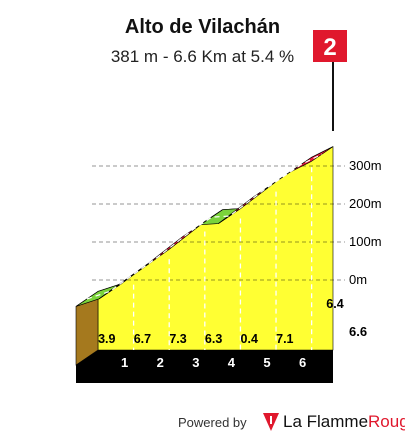  Describe the element at coordinates (202, 27) in the screenshot. I see `climb-title: Alto de Vilachán` at that location.